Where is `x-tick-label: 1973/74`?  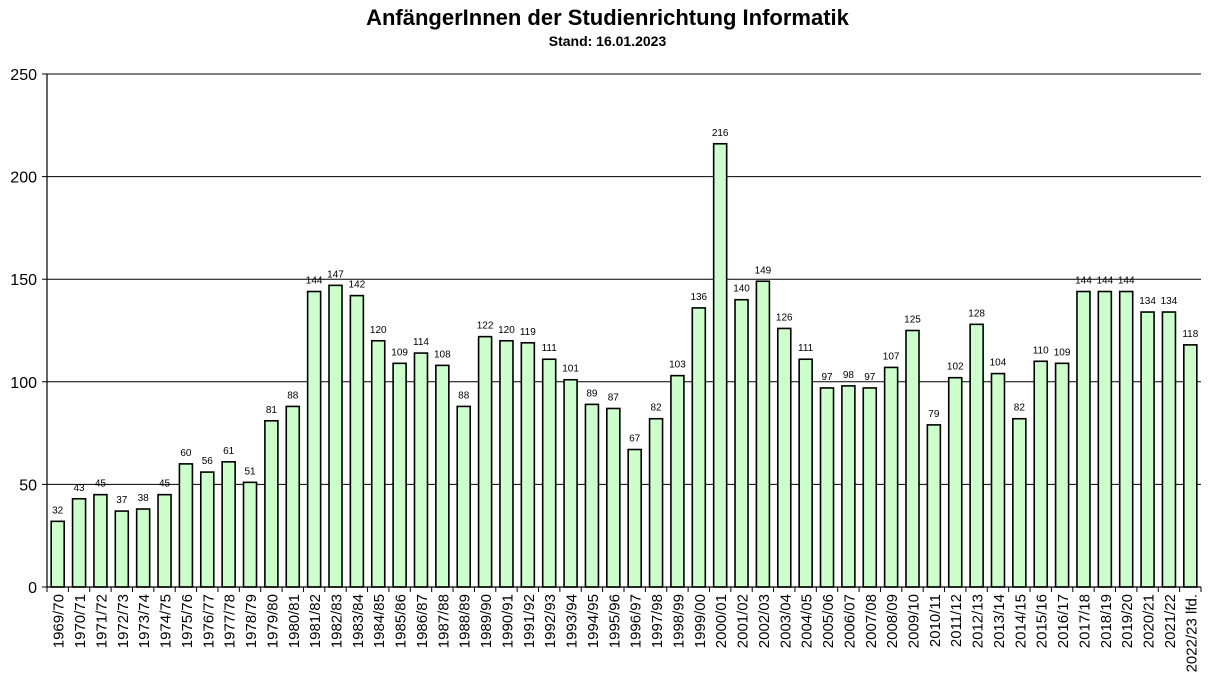 x-tick-label: 1973/74 is located at coordinates (144, 621).